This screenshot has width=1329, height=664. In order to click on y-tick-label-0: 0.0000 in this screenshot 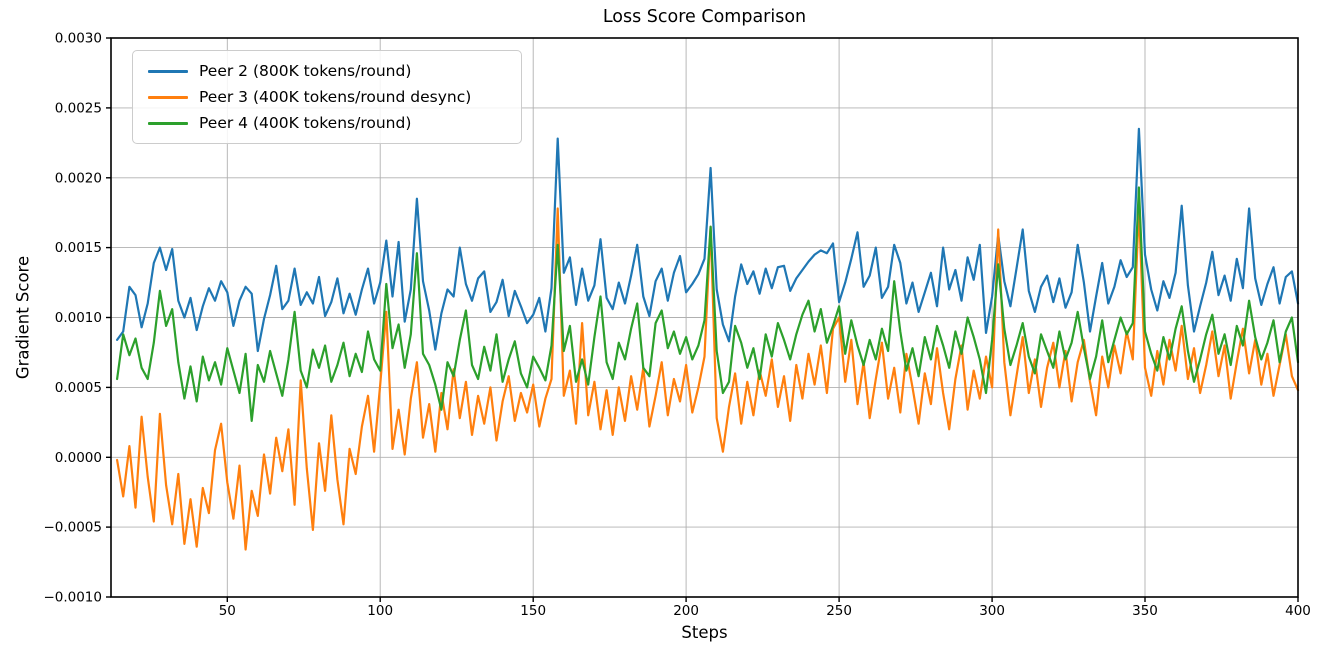, I will do `click(78, 458)`.